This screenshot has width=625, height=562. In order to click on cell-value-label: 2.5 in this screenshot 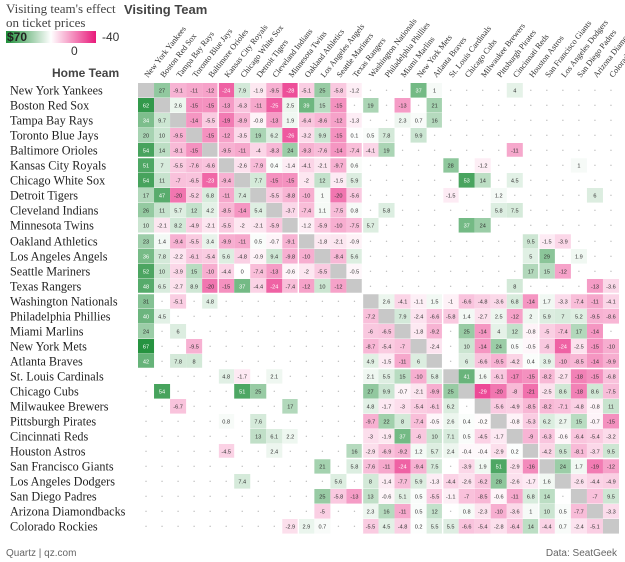, I will do `click(499, 318)`.